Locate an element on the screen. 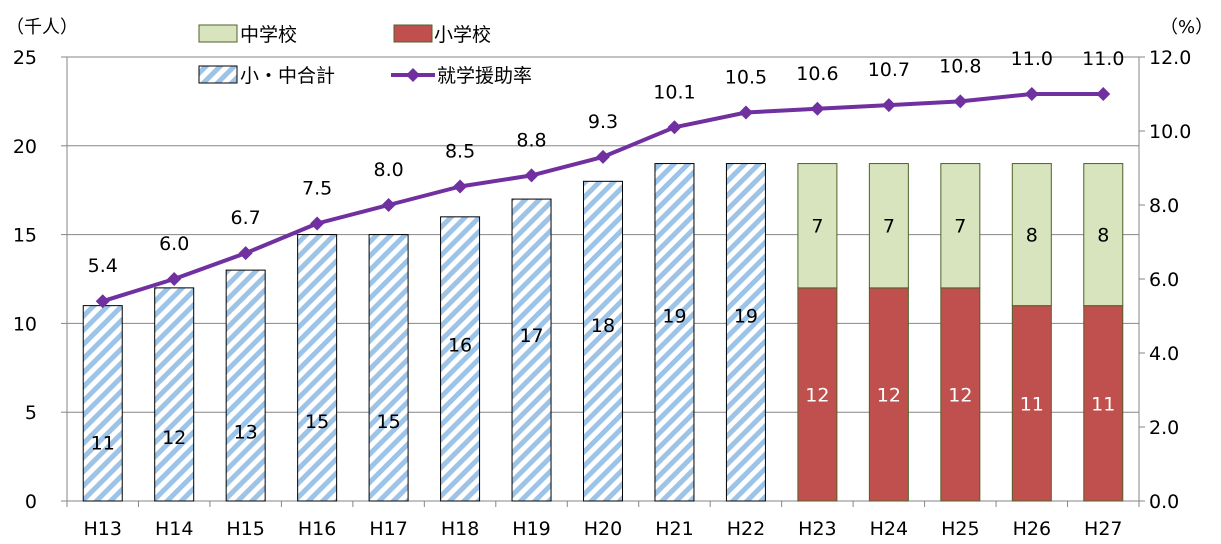  x-tick-label: H15 is located at coordinates (245, 529).